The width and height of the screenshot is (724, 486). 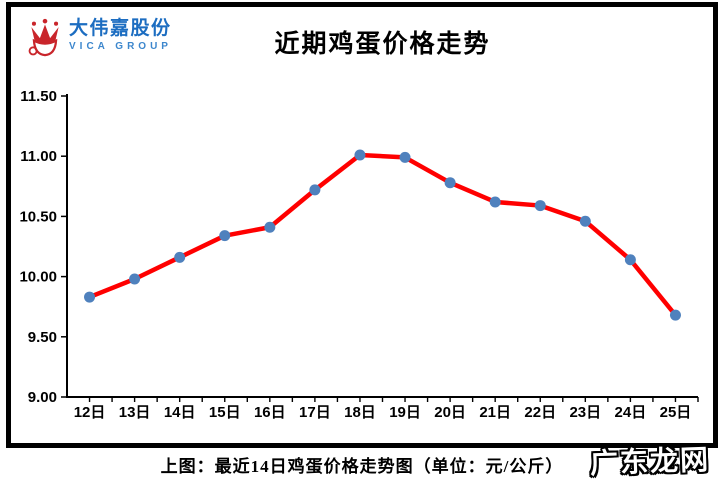 What do you see at coordinates (180, 412) in the screenshot?
I see `x-axis-label: 14日` at bounding box center [180, 412].